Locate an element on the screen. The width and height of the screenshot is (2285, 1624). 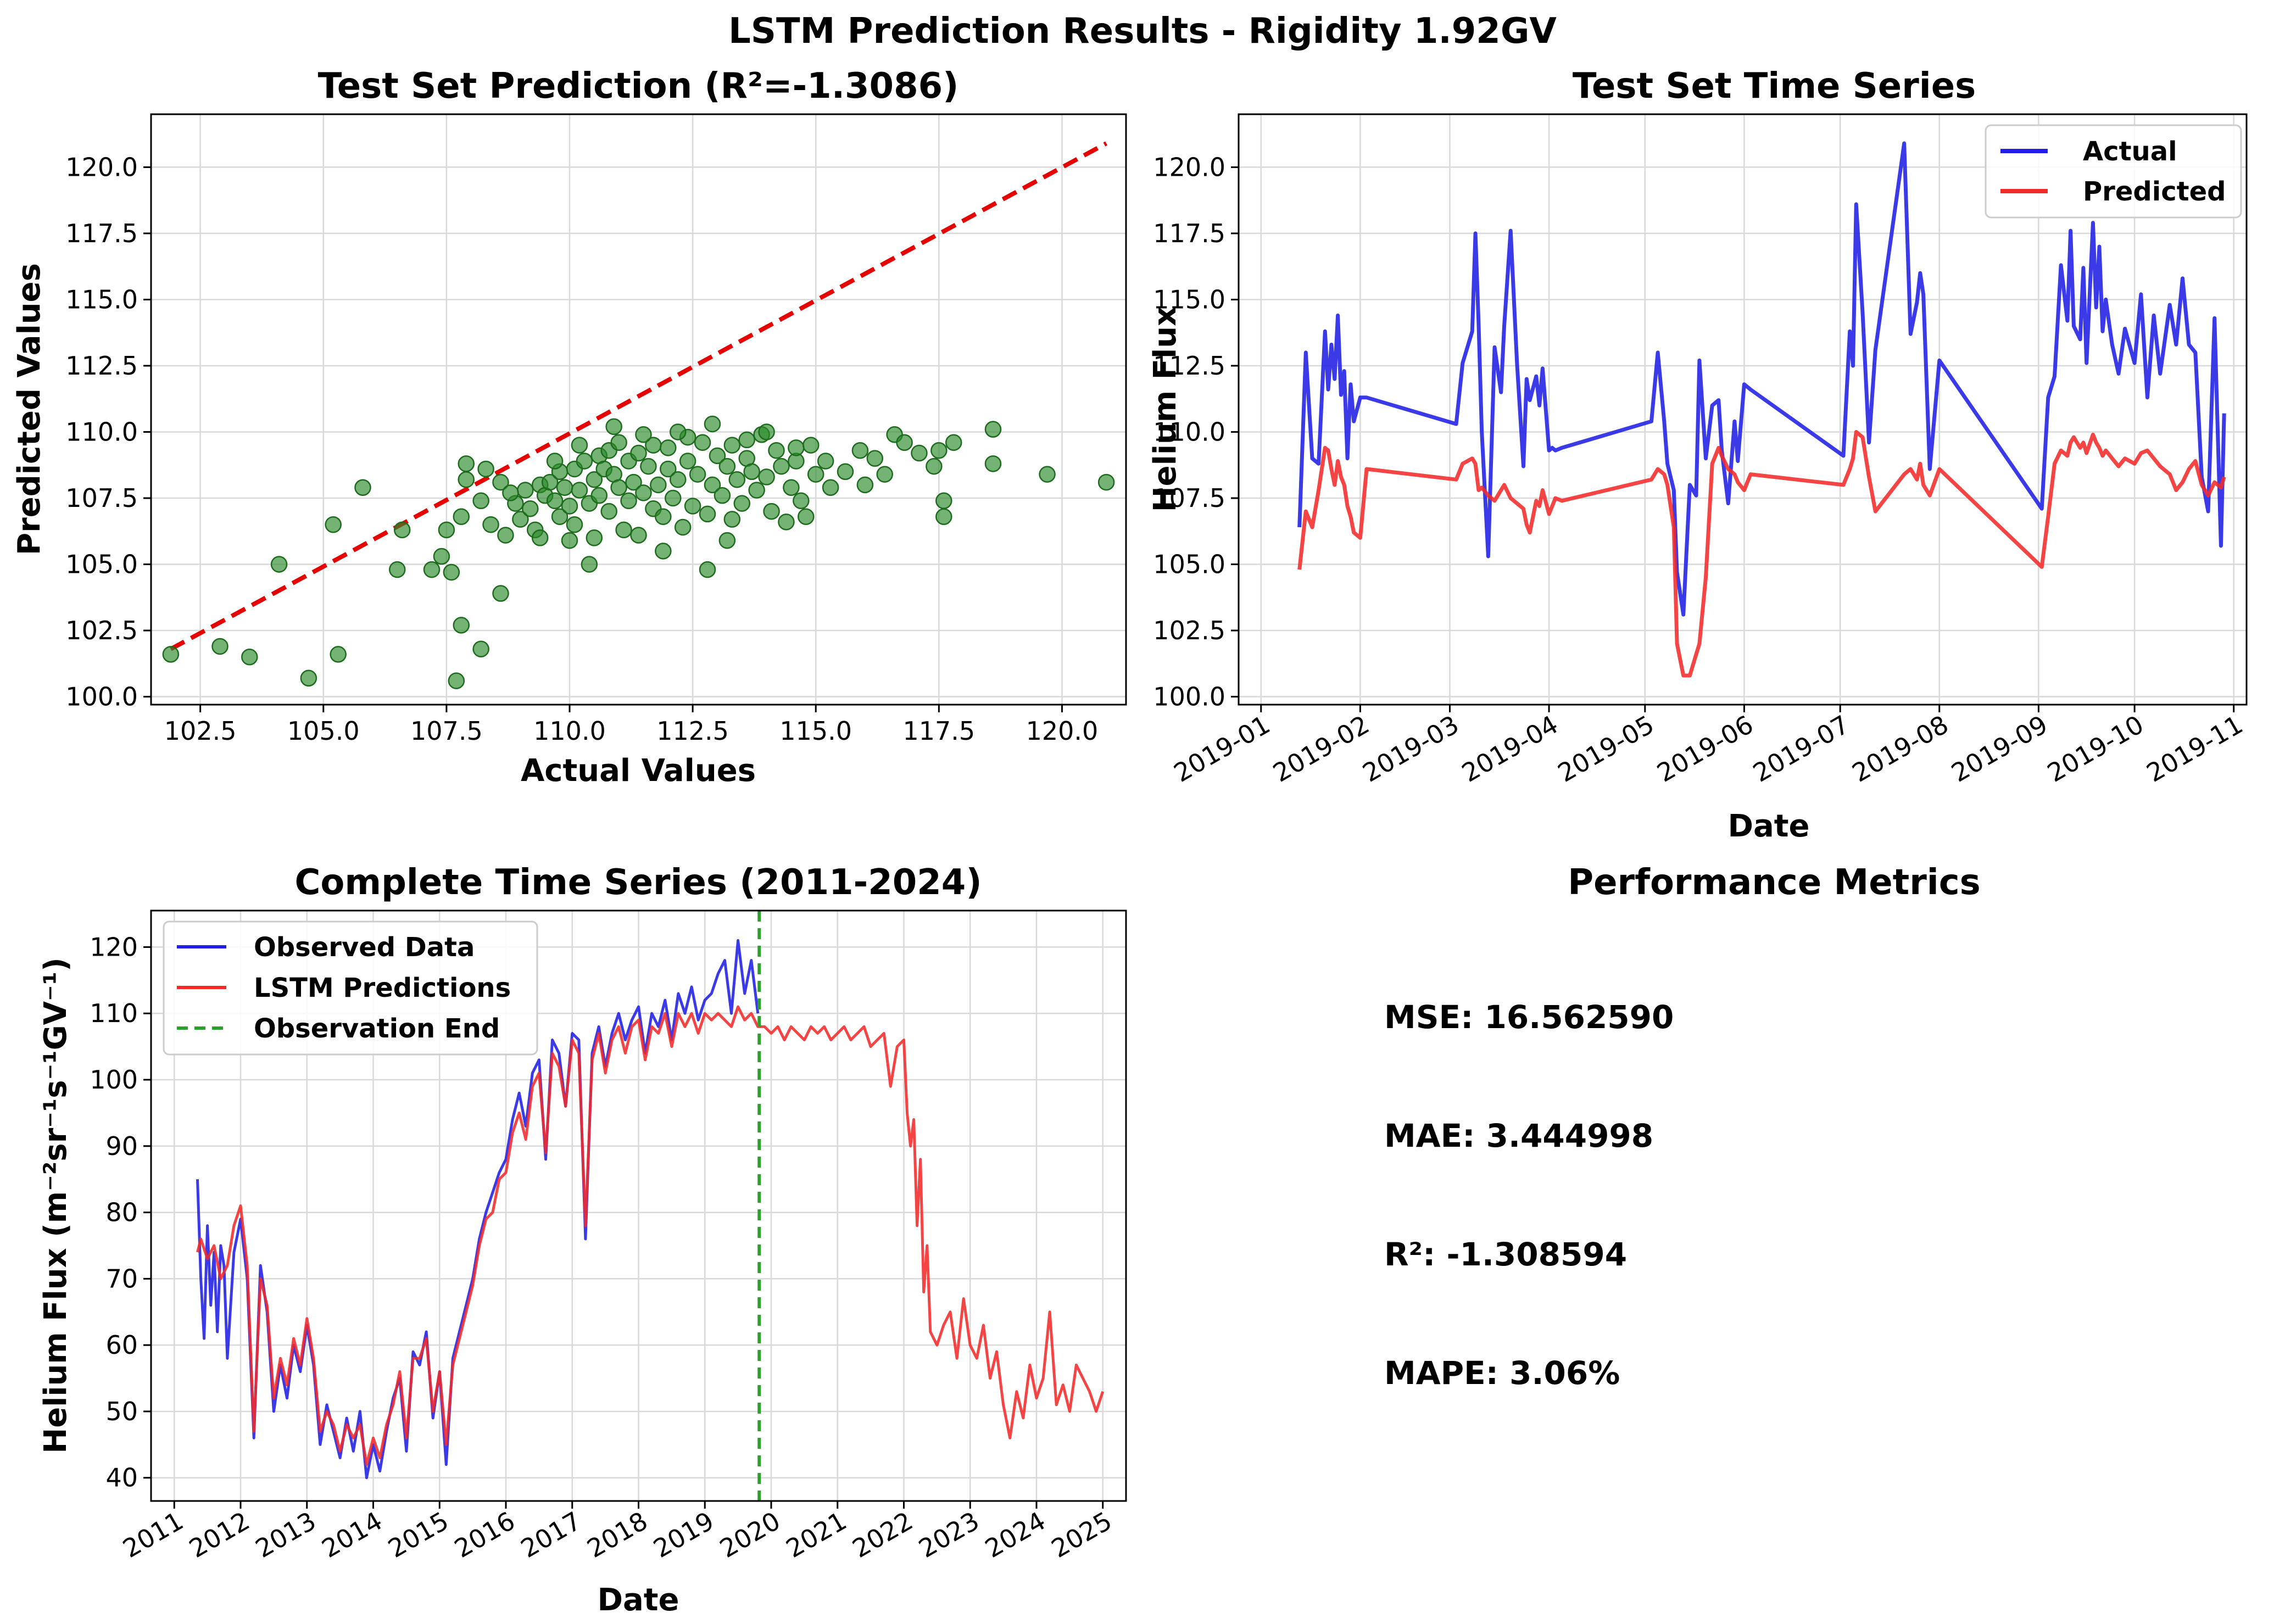
test-series-x-tick-label: 2019-01 is located at coordinates (1222, 749).